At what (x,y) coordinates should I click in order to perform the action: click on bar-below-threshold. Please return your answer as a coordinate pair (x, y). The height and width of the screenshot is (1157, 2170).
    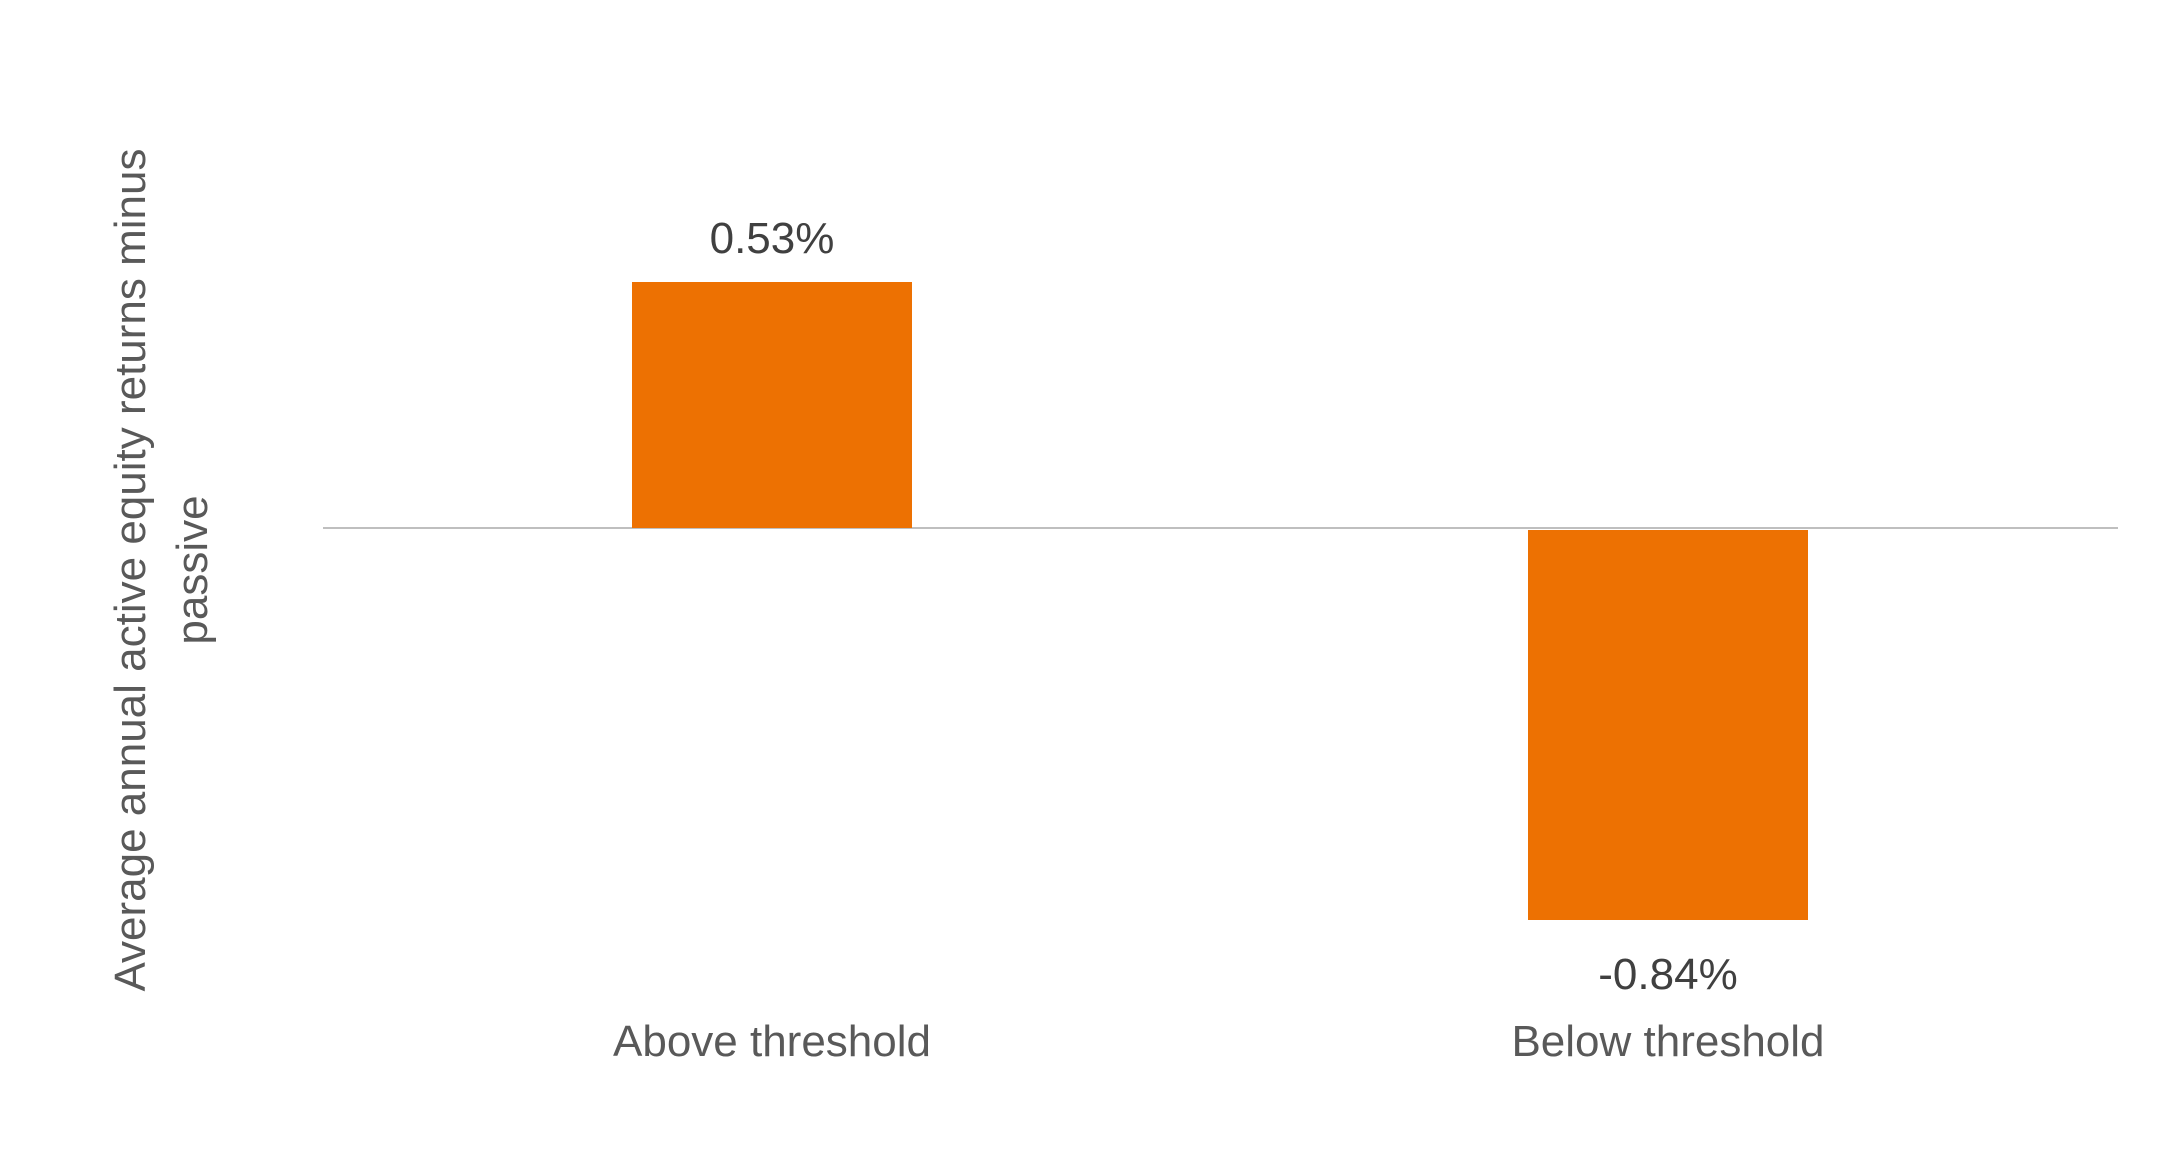
    Looking at the image, I should click on (1668, 725).